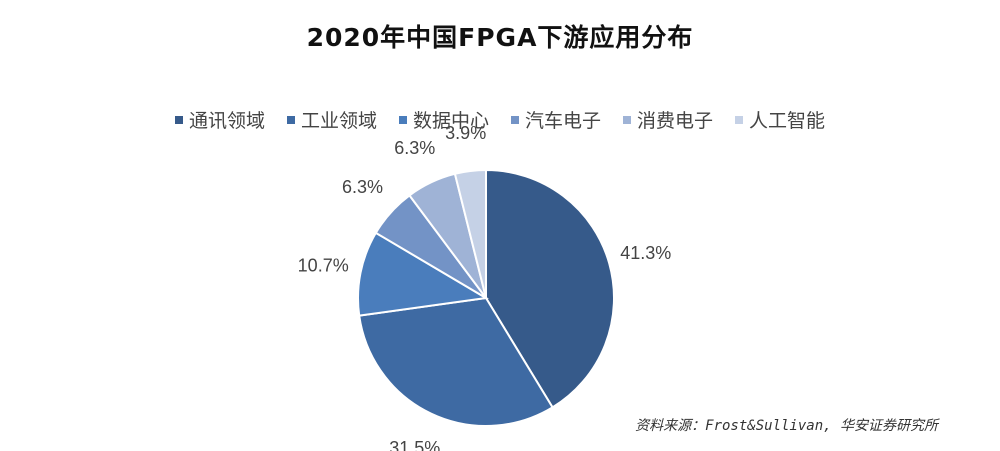 The height and width of the screenshot is (451, 1000). Describe the element at coordinates (645, 253) in the screenshot. I see `slice-data-label: 41.3%` at that location.